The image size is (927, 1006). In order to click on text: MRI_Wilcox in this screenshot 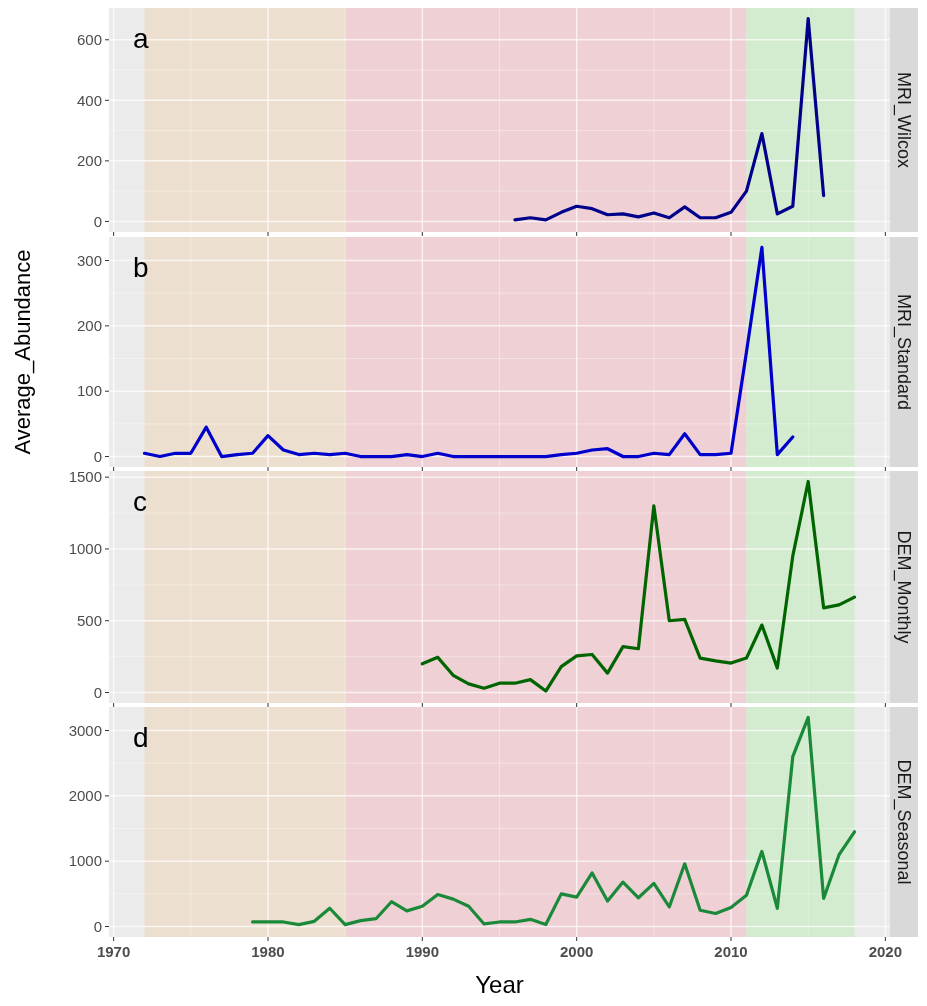, I will do `click(903, 120)`.